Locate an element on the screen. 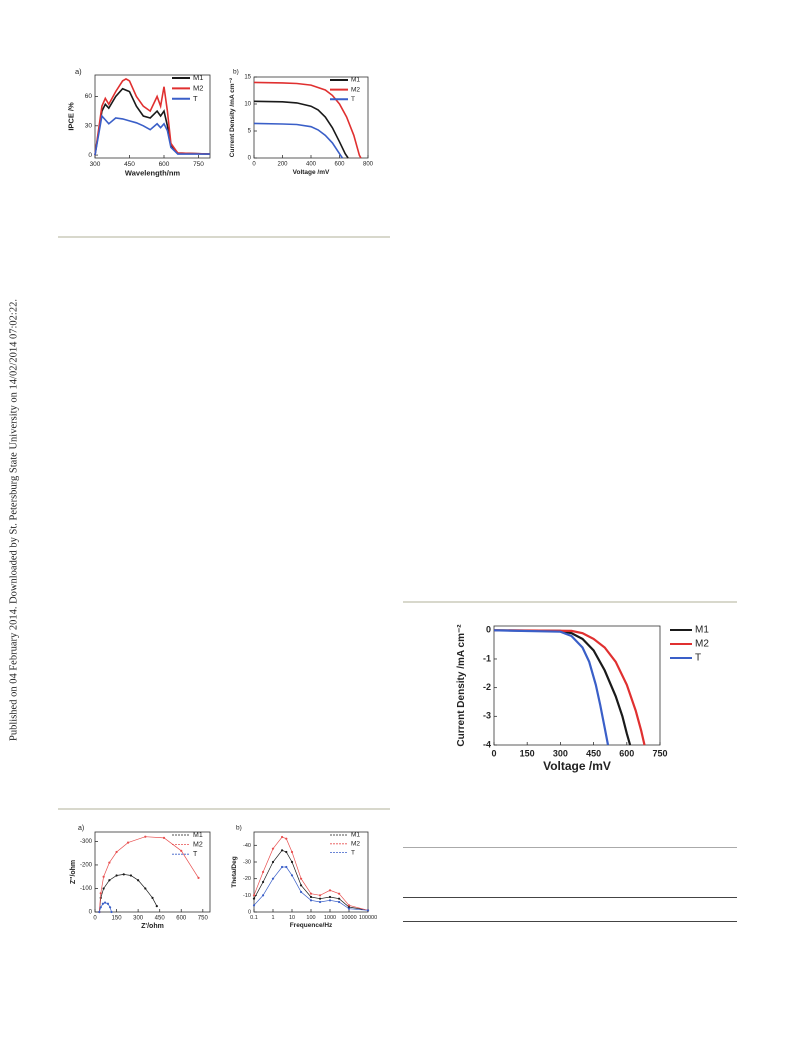 Image resolution: width=793 pixels, height=1039 pixels. x-tick-label: 100000 is located at coordinates (368, 918).